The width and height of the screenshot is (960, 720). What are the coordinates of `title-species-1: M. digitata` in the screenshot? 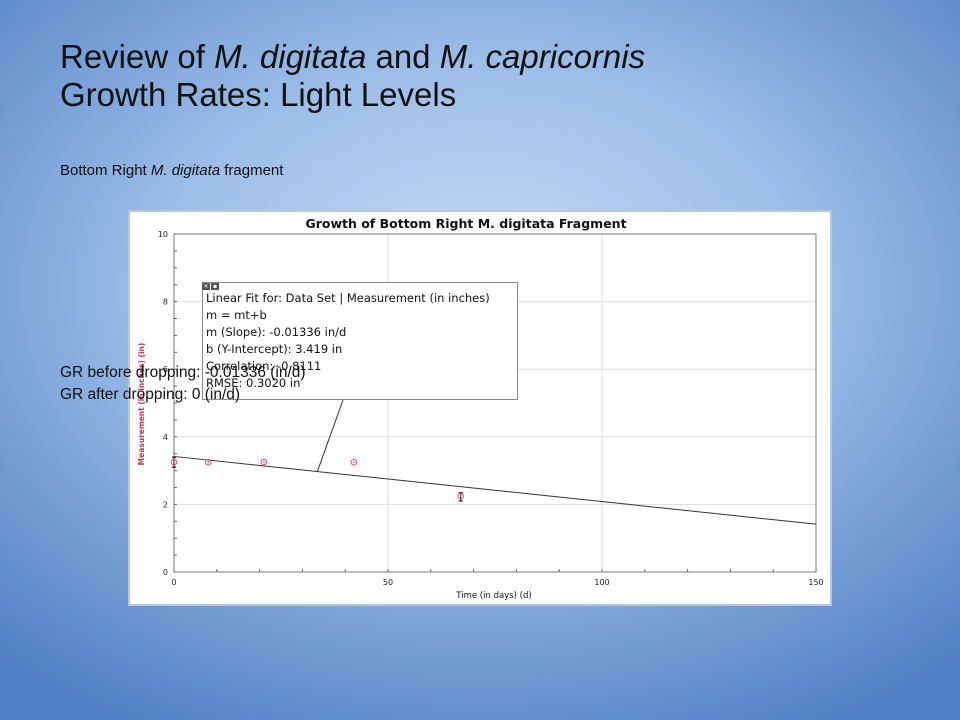 It's located at (290, 56).